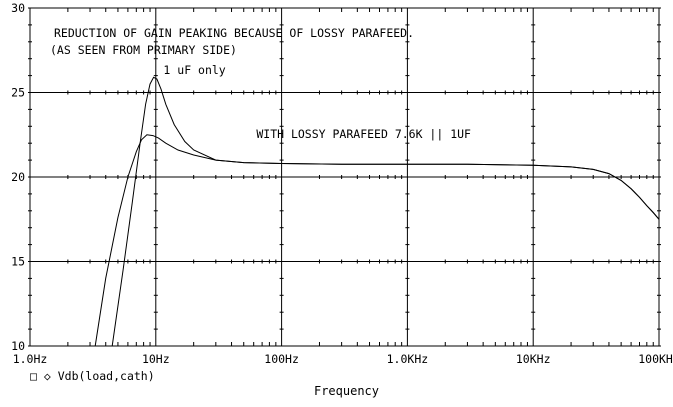 The image size is (673, 407). Describe the element at coordinates (408, 359) in the screenshot. I see `x-tick-label: 1.0KHz` at that location.